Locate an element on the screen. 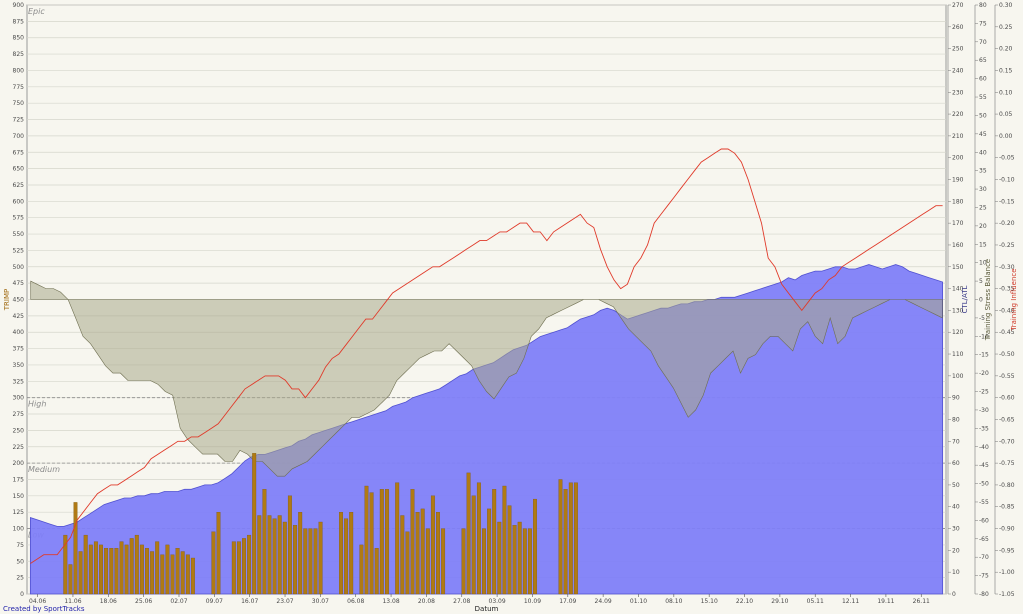 This screenshot has width=1023, height=614. ctl_atl-tick-label: 270 is located at coordinates (958, 5).